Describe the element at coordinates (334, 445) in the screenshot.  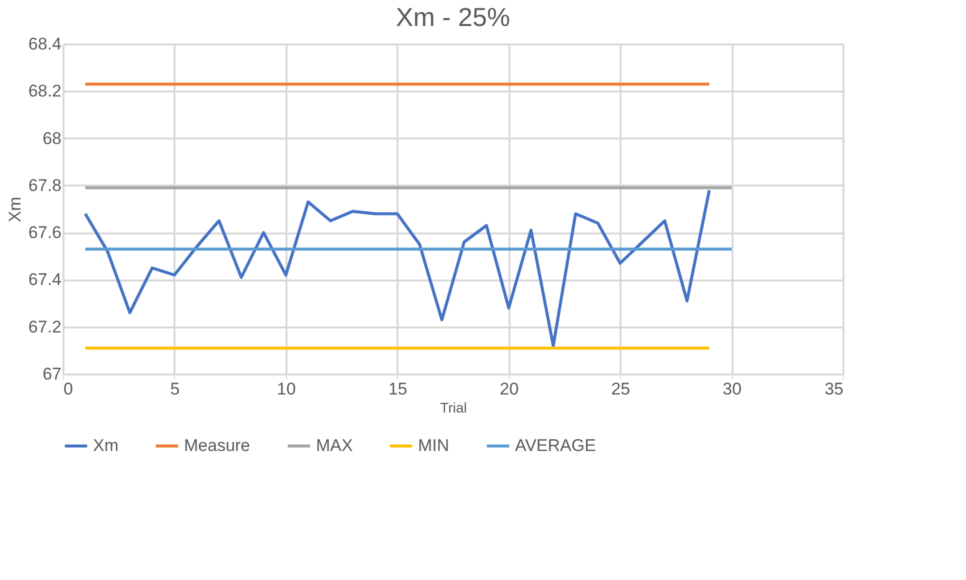
I see `legend-label: MAX` at that location.